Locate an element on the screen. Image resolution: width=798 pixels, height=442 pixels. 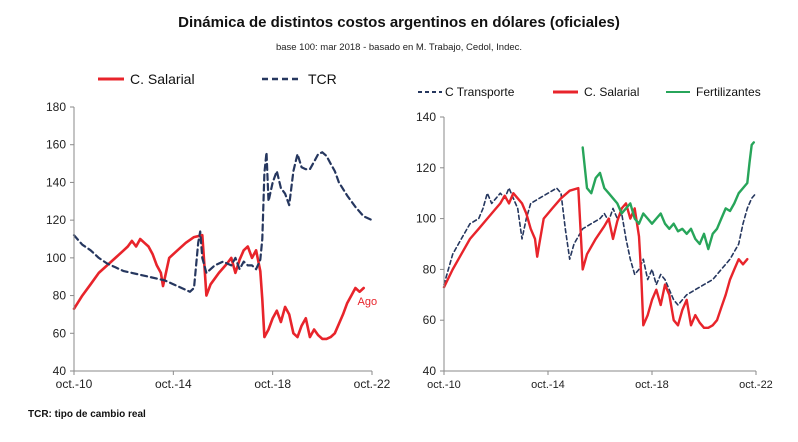
footnote: TCR: tipo de cambio real is located at coordinates (87, 414).